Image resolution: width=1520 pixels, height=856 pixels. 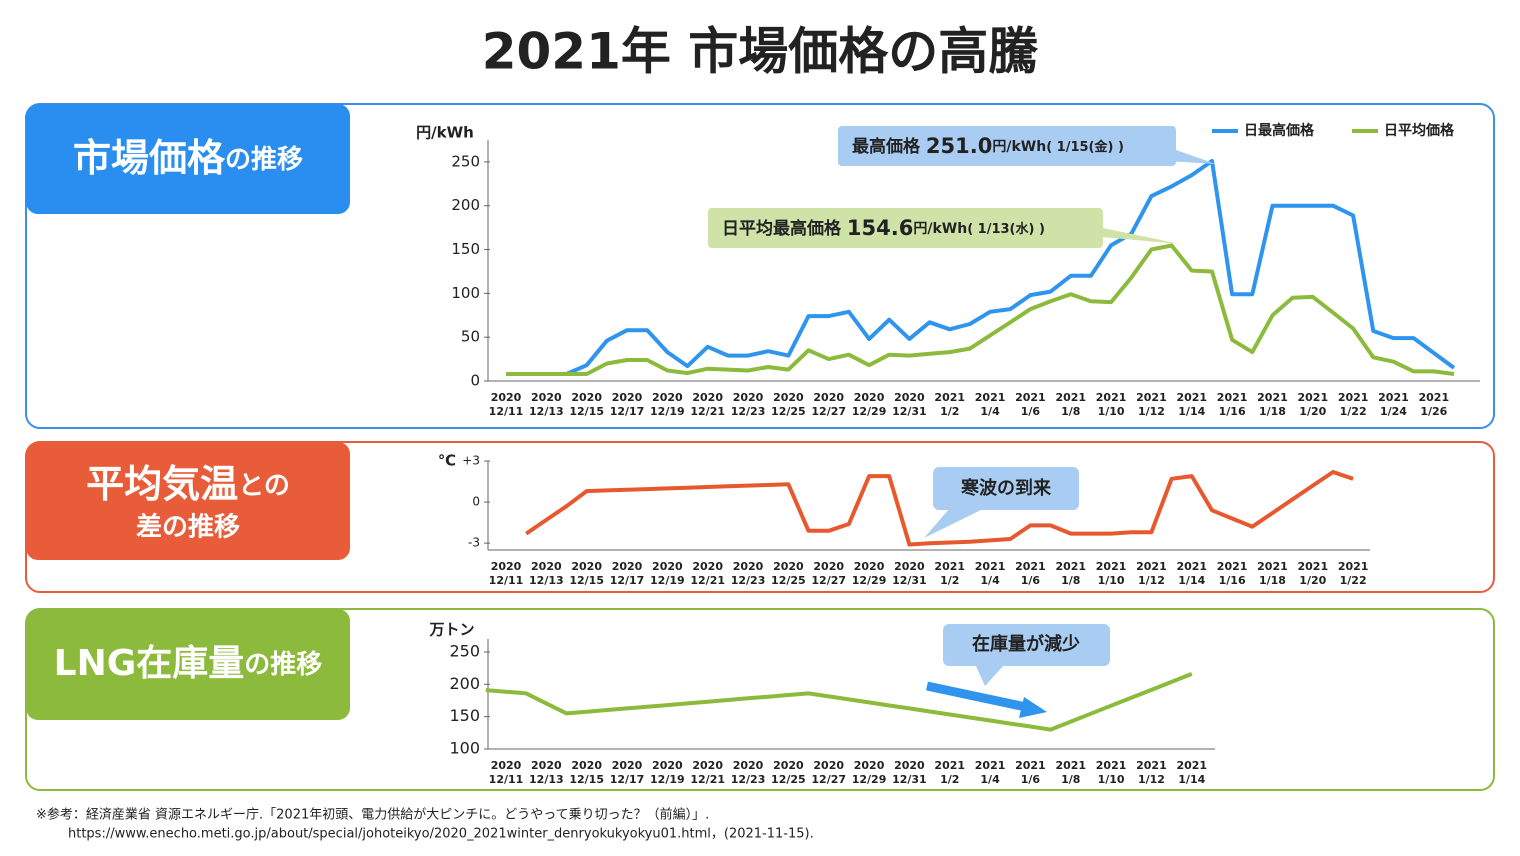 What do you see at coordinates (476, 502) in the screenshot?
I see `y-tick-label: 0` at bounding box center [476, 502].